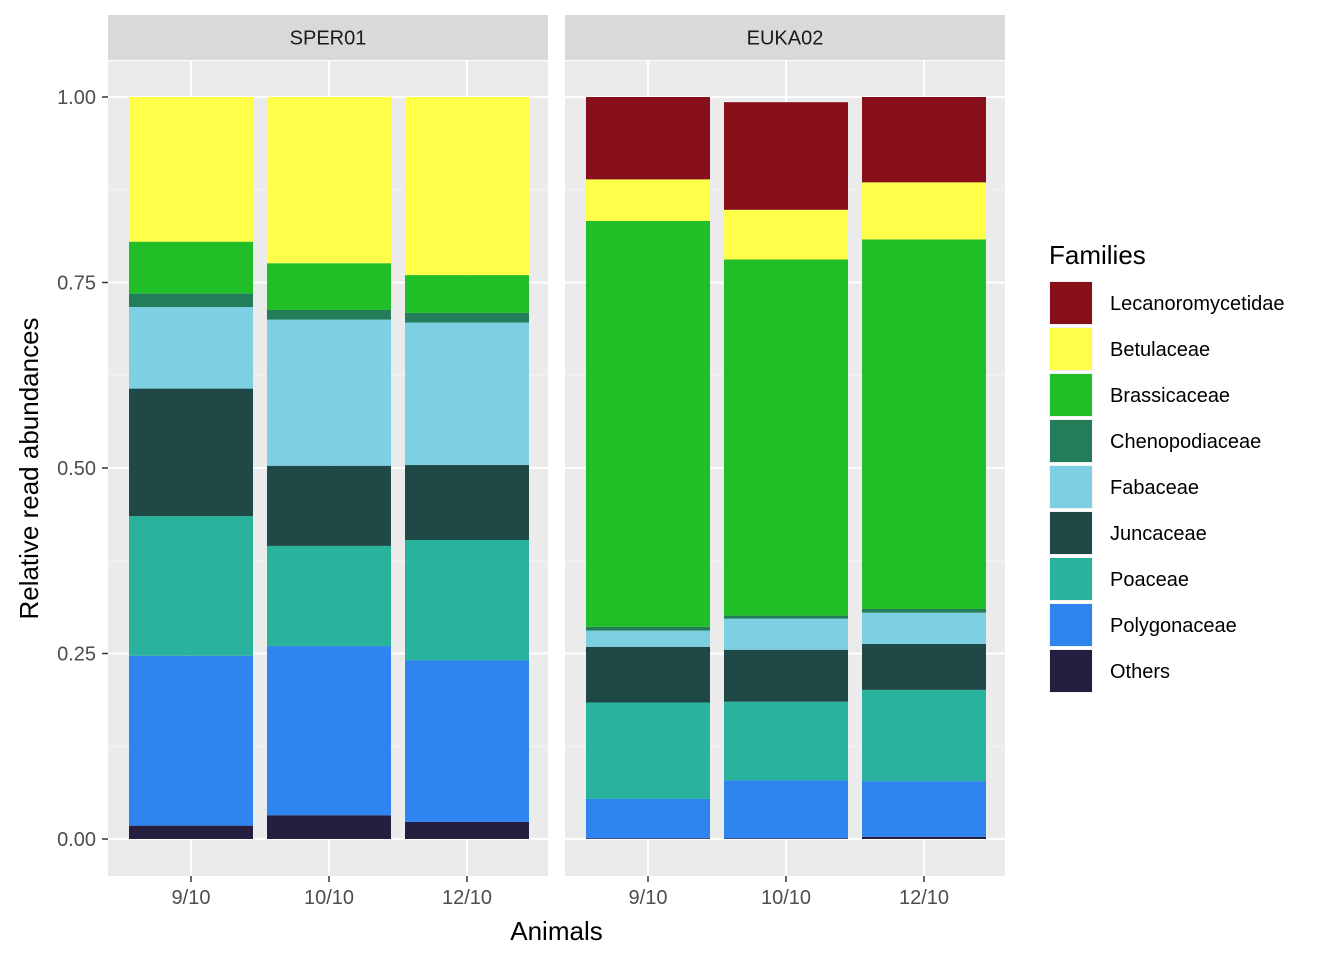 This screenshot has height=960, width=1344. What do you see at coordinates (1154, 488) in the screenshot?
I see `legend-label: Fabaceae` at bounding box center [1154, 488].